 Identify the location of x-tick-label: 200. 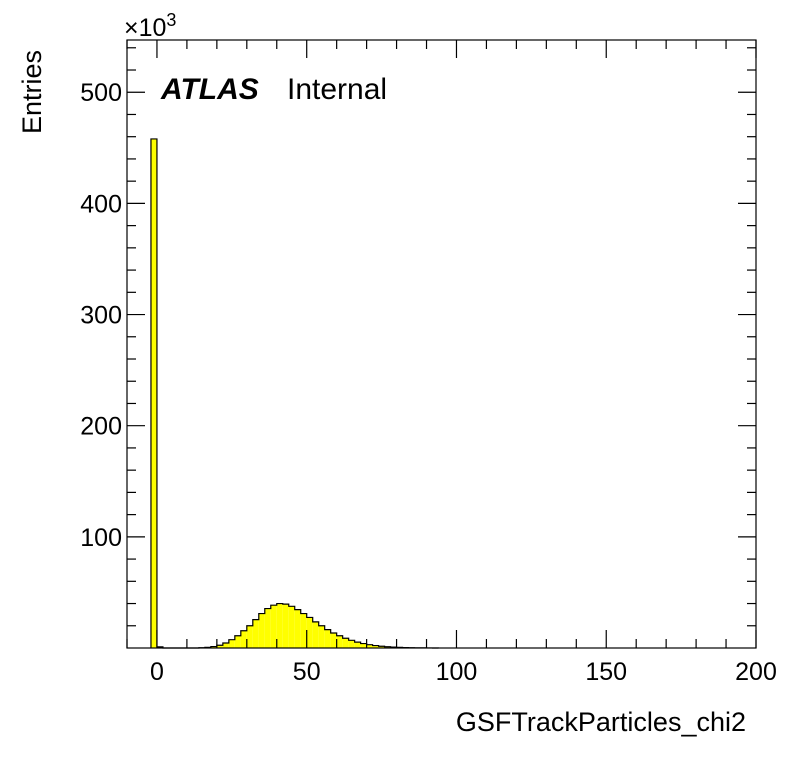
(756, 672).